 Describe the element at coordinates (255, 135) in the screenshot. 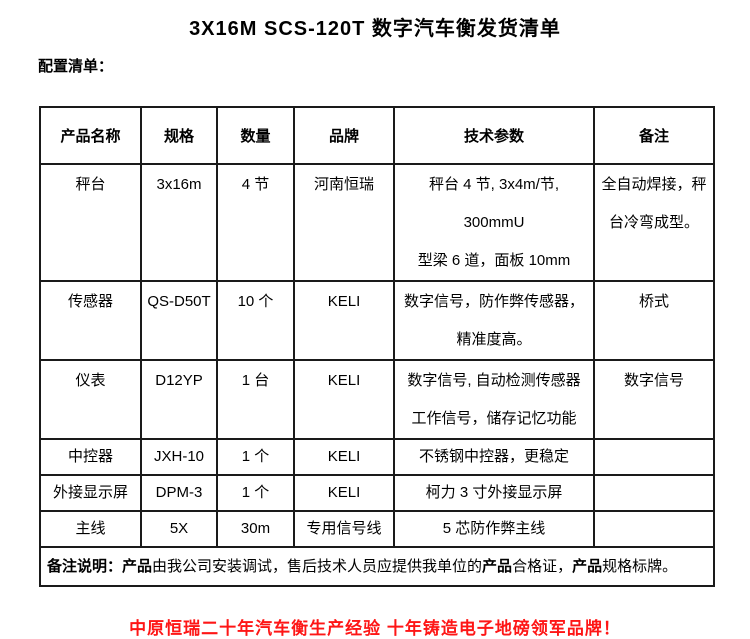

I see `header-cell-2: 数量` at that location.